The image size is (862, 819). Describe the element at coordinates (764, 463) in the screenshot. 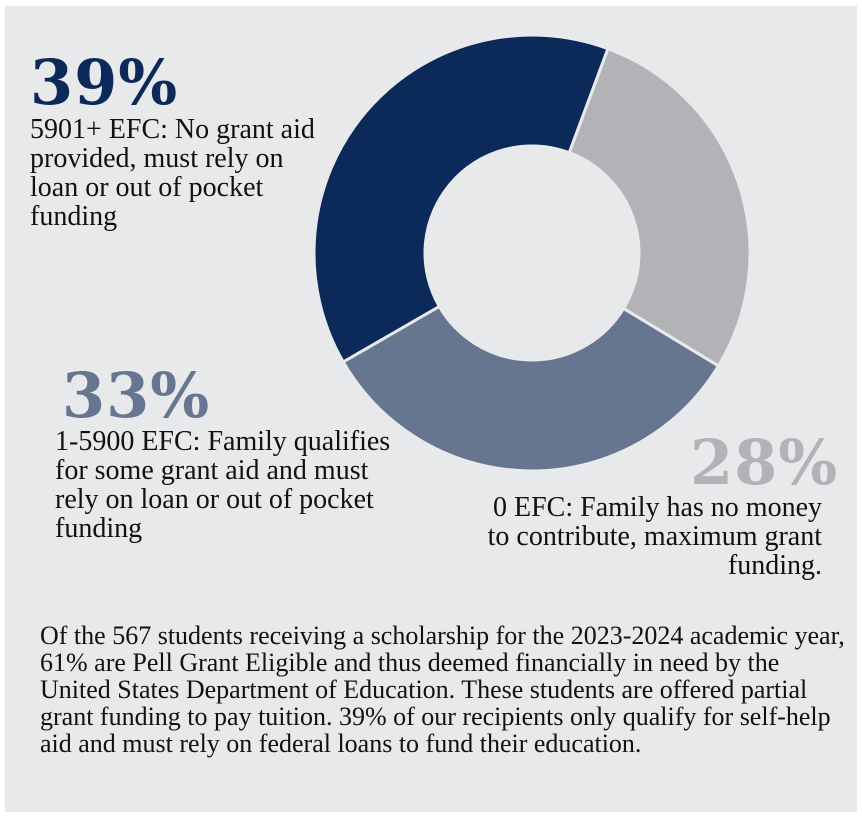

I see `data-label-percent-0: 28%` at that location.